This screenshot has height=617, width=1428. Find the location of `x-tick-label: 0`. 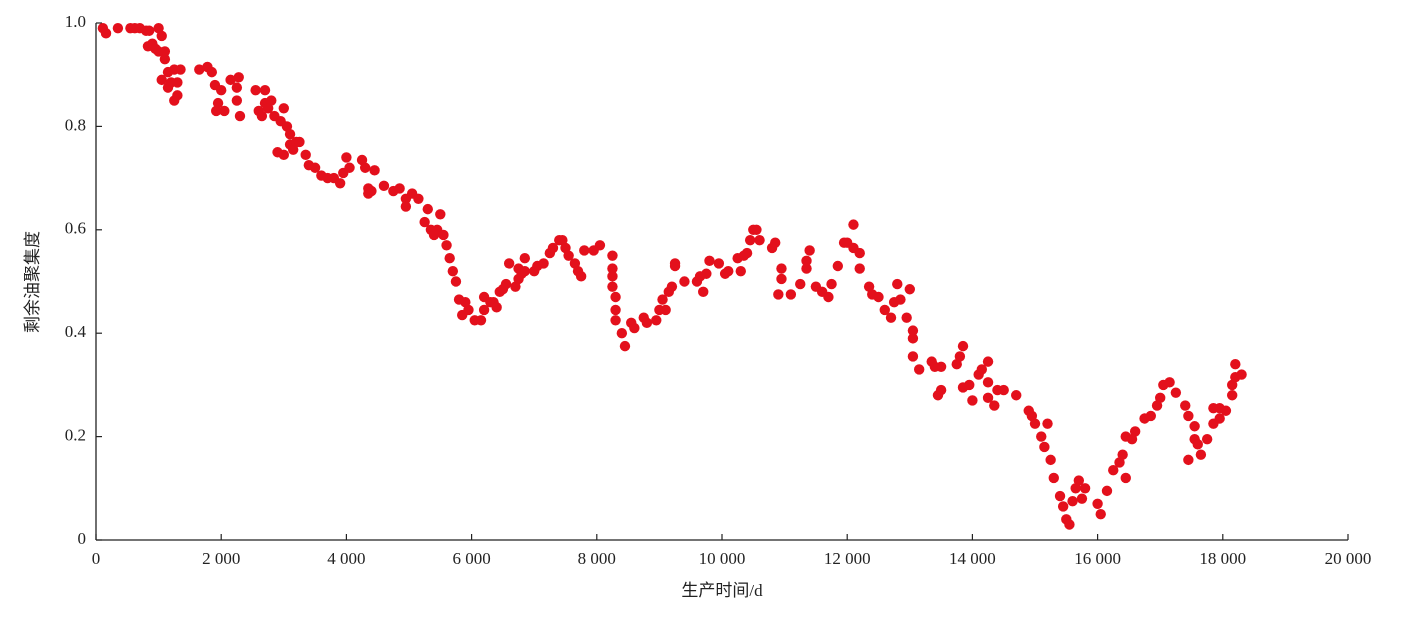

x-tick-label: 0 is located at coordinates (96, 558).